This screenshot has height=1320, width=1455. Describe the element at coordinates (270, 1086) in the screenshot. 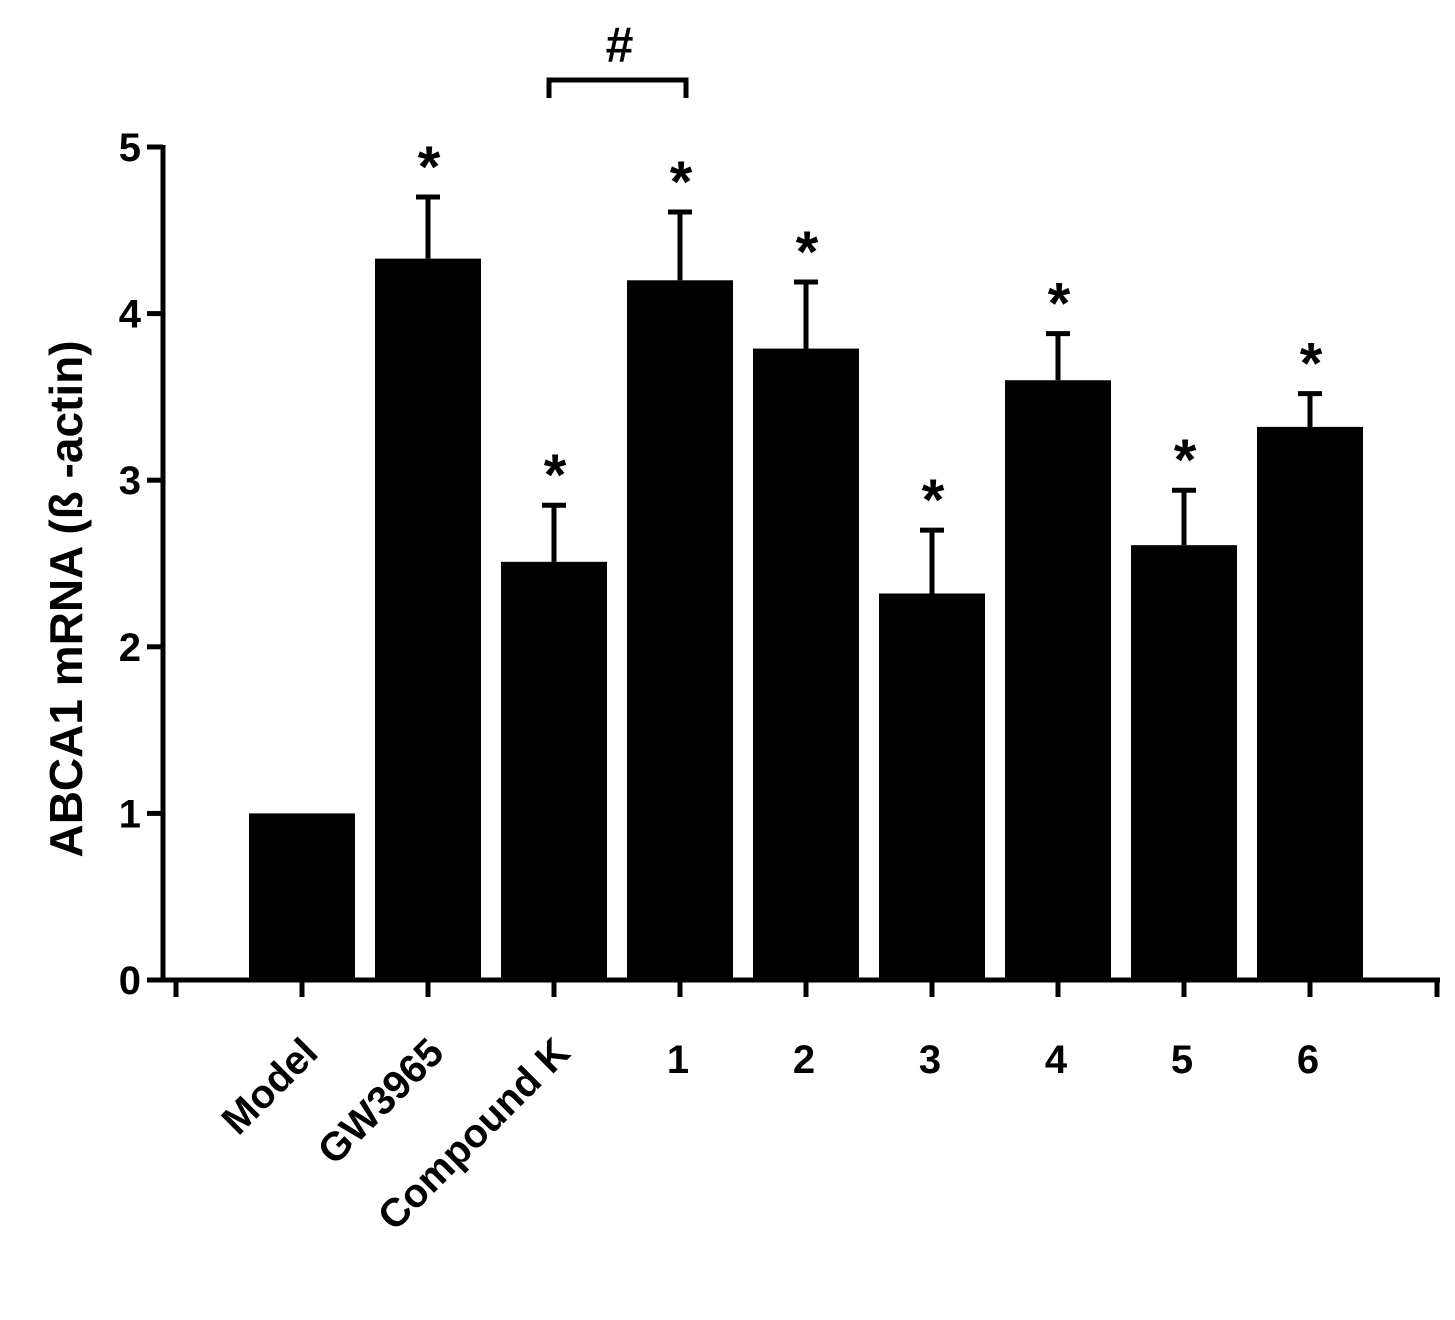

I see `x-tick-label: Model` at that location.